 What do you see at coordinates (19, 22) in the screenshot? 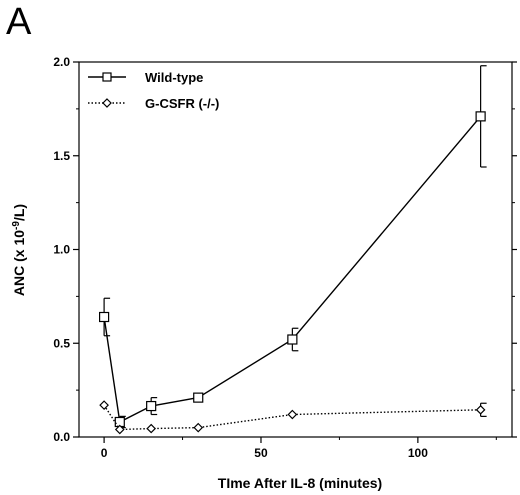
I see `panel-label: A` at bounding box center [19, 22].